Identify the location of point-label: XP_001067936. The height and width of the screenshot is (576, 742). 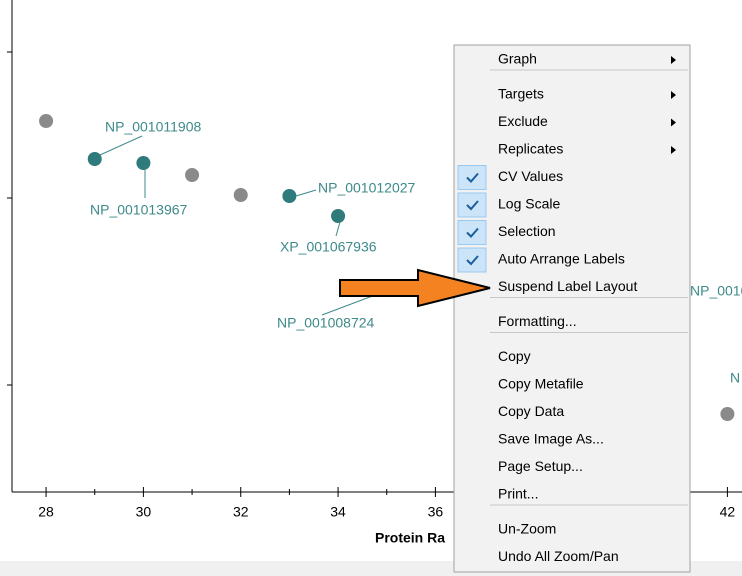
(328, 247).